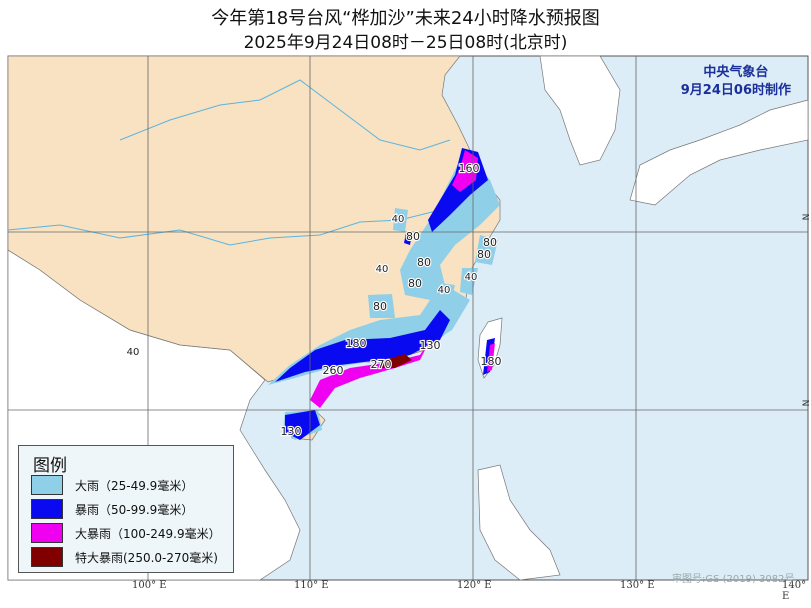  I want to click on legend-label: 大暴雨（100-249.9毫米）, so click(148, 533).